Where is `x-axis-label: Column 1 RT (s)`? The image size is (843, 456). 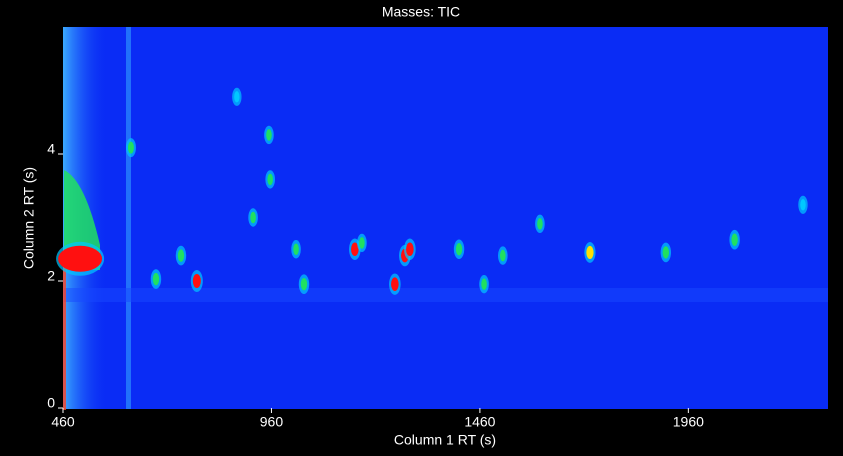 x-axis-label: Column 1 RT (s) is located at coordinates (445, 440).